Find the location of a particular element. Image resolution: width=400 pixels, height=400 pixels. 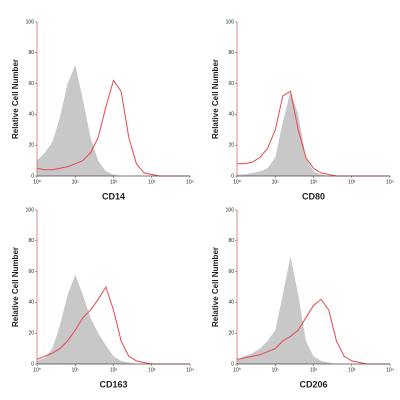

x-axis-label: CD80 is located at coordinates (313, 196).